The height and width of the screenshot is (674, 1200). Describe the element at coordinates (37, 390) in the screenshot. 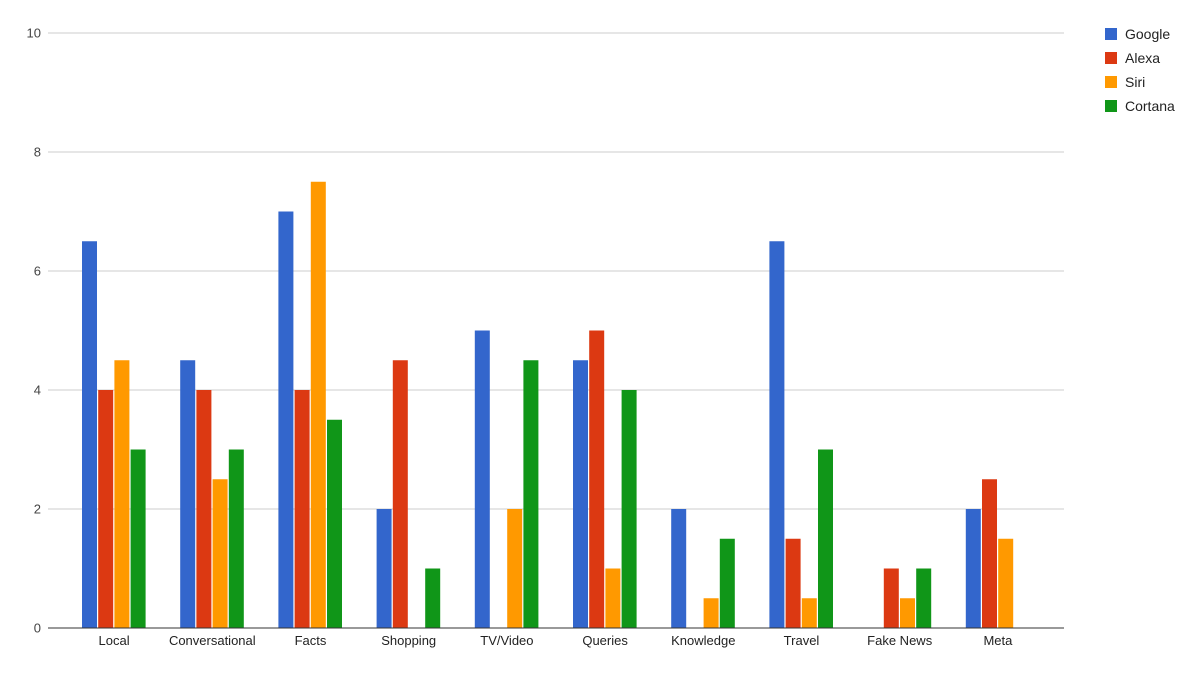

I see `y-tick-label: 4` at that location.